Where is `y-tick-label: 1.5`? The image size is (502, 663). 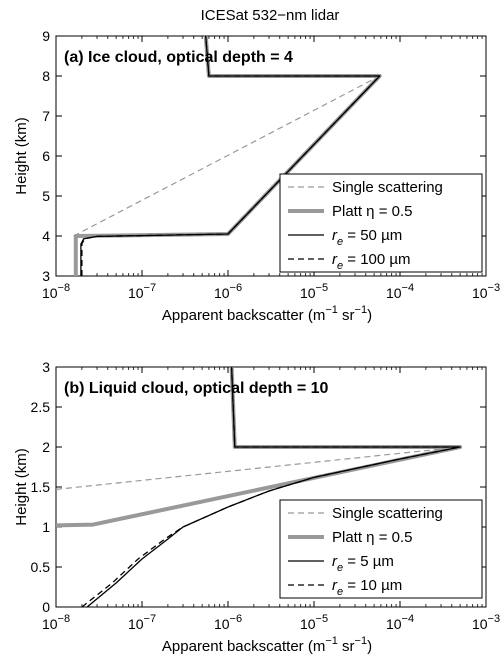
y-tick-label: 1.5 is located at coordinates (41, 487).